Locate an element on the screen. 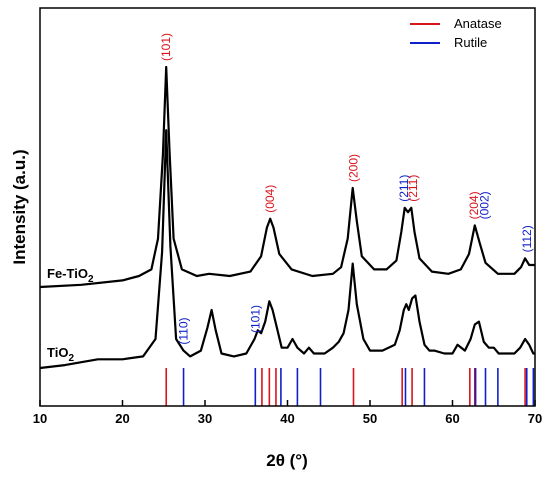 The height and width of the screenshot is (481, 550). x-axis-ticks: 10 20 30 40 50 60 70 is located at coordinates (287, 413).